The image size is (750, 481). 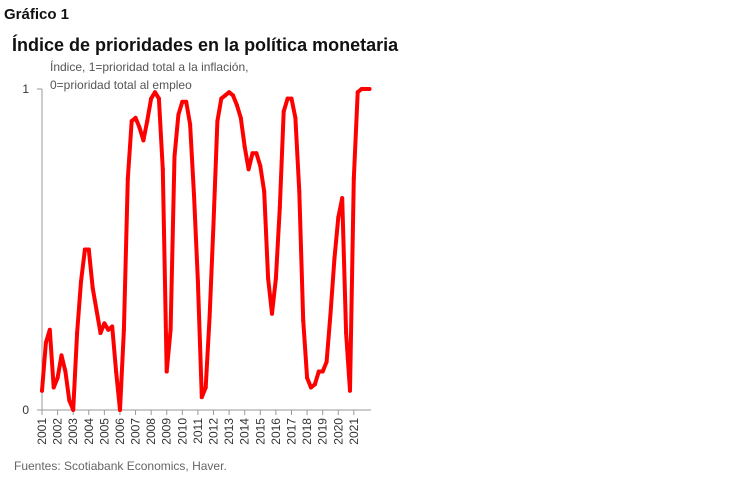 I want to click on x-tick-label: 2020, so click(x=338, y=431).